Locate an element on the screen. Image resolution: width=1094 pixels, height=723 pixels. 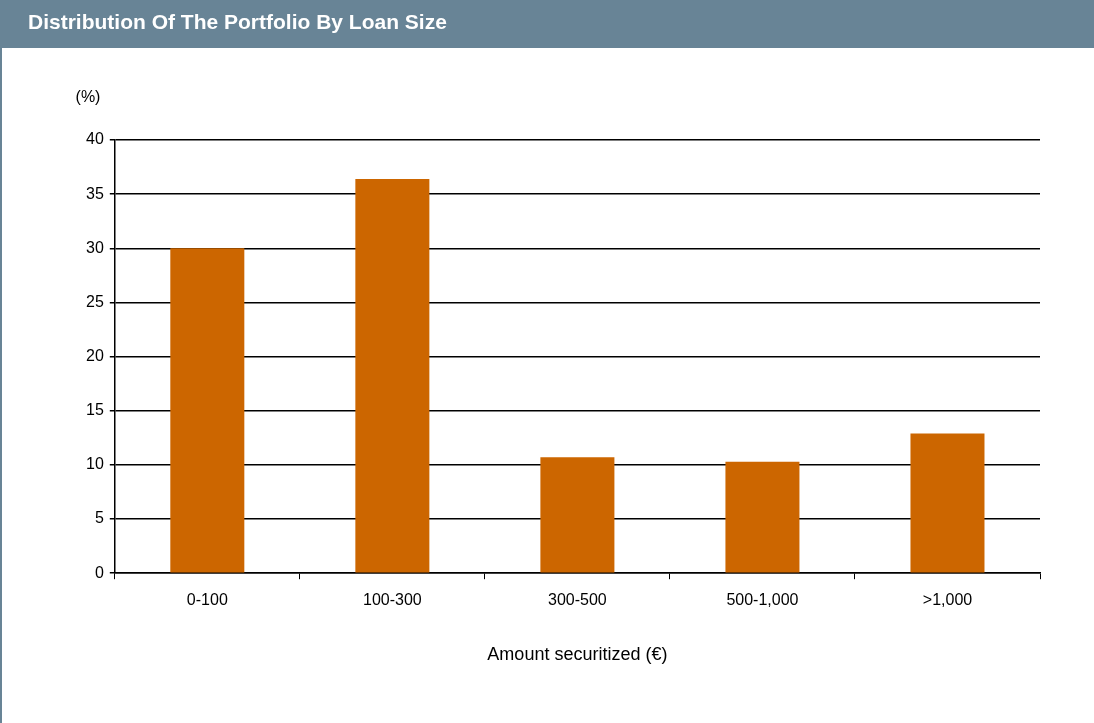
y-tick-label: 0 is located at coordinates (99, 572).